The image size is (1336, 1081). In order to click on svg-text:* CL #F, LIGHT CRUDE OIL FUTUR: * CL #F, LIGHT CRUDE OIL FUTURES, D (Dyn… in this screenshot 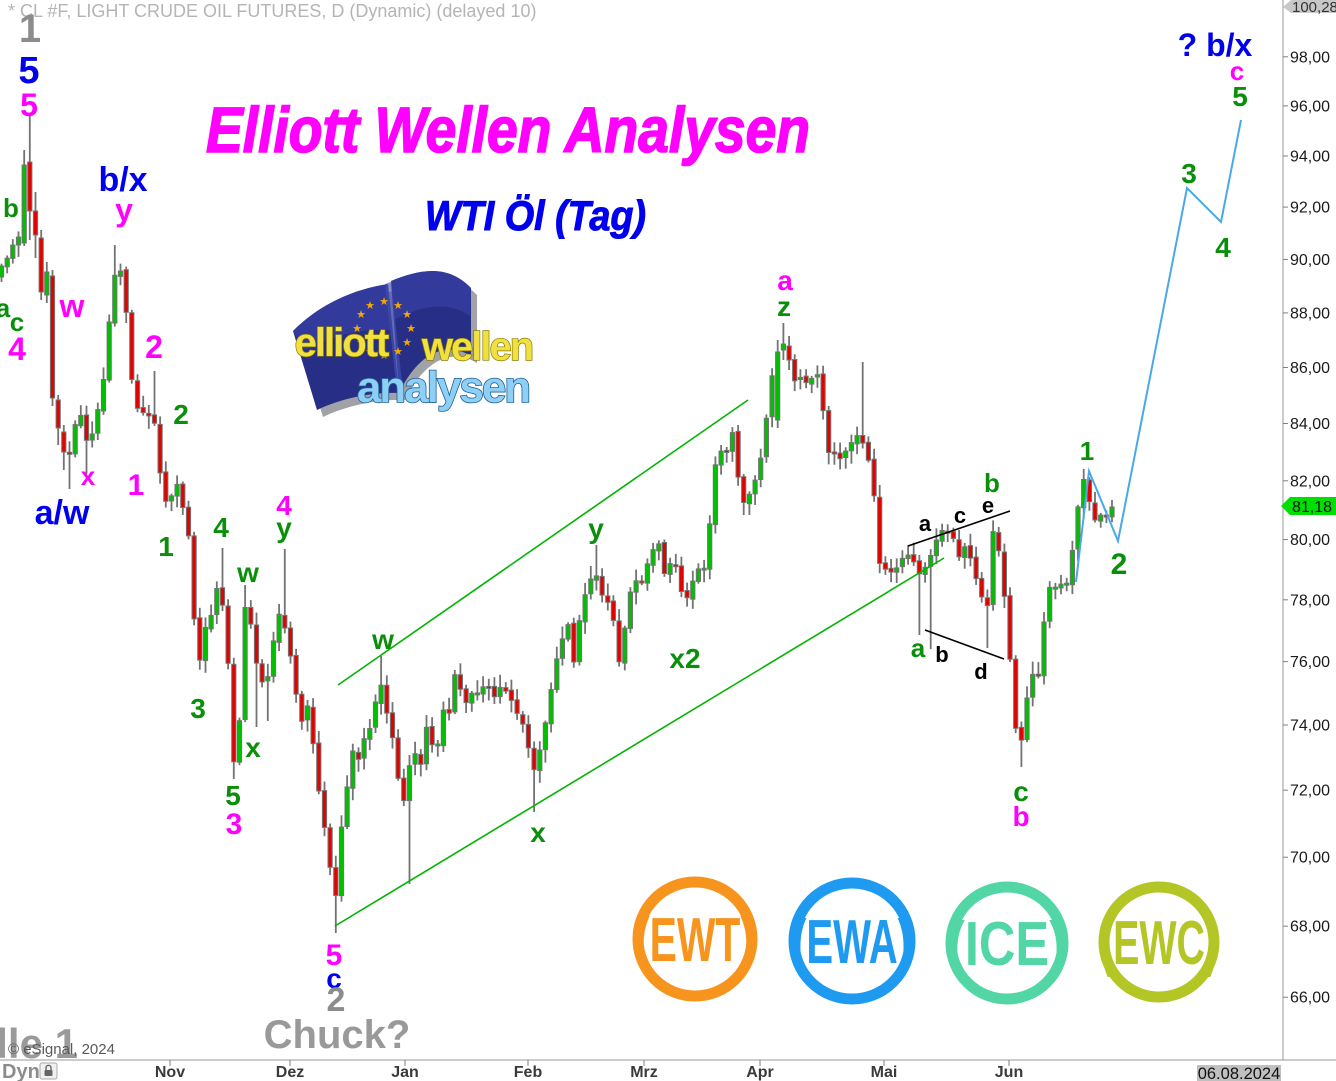, I will do `click(272, 11)`.